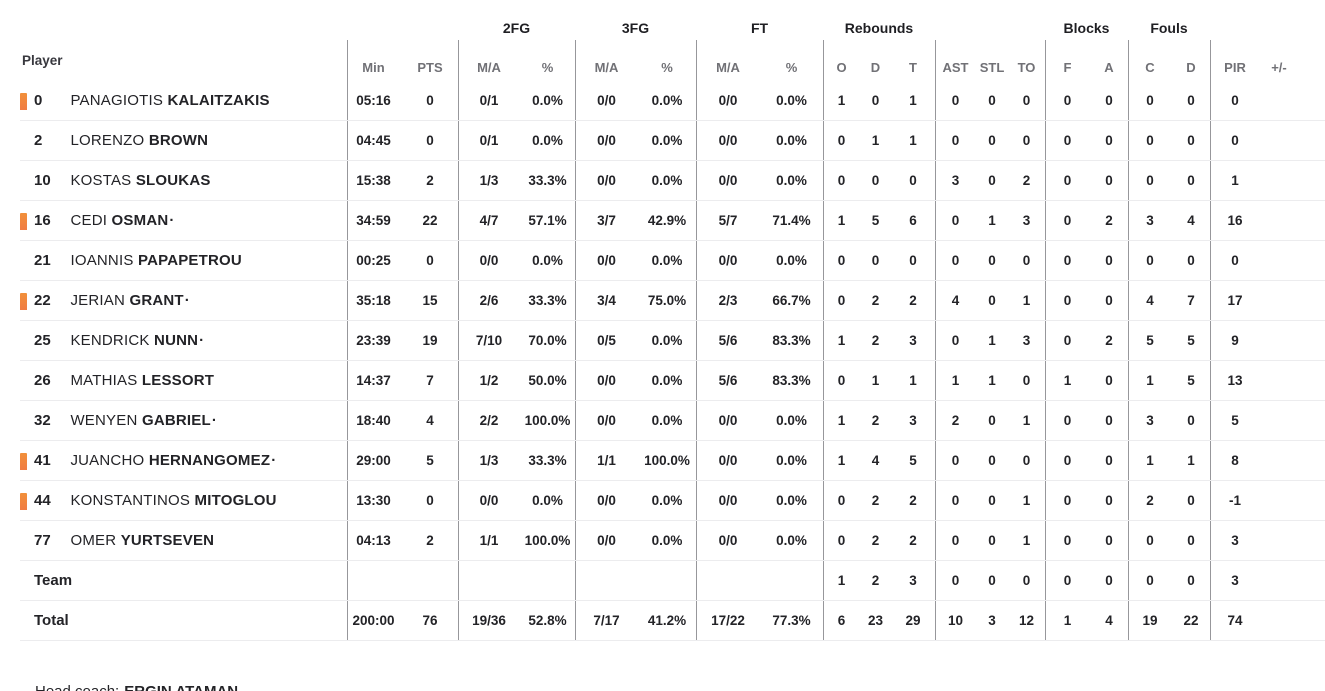  Describe the element at coordinates (178, 380) in the screenshot. I see `player-last-name: LESSORT` at that location.